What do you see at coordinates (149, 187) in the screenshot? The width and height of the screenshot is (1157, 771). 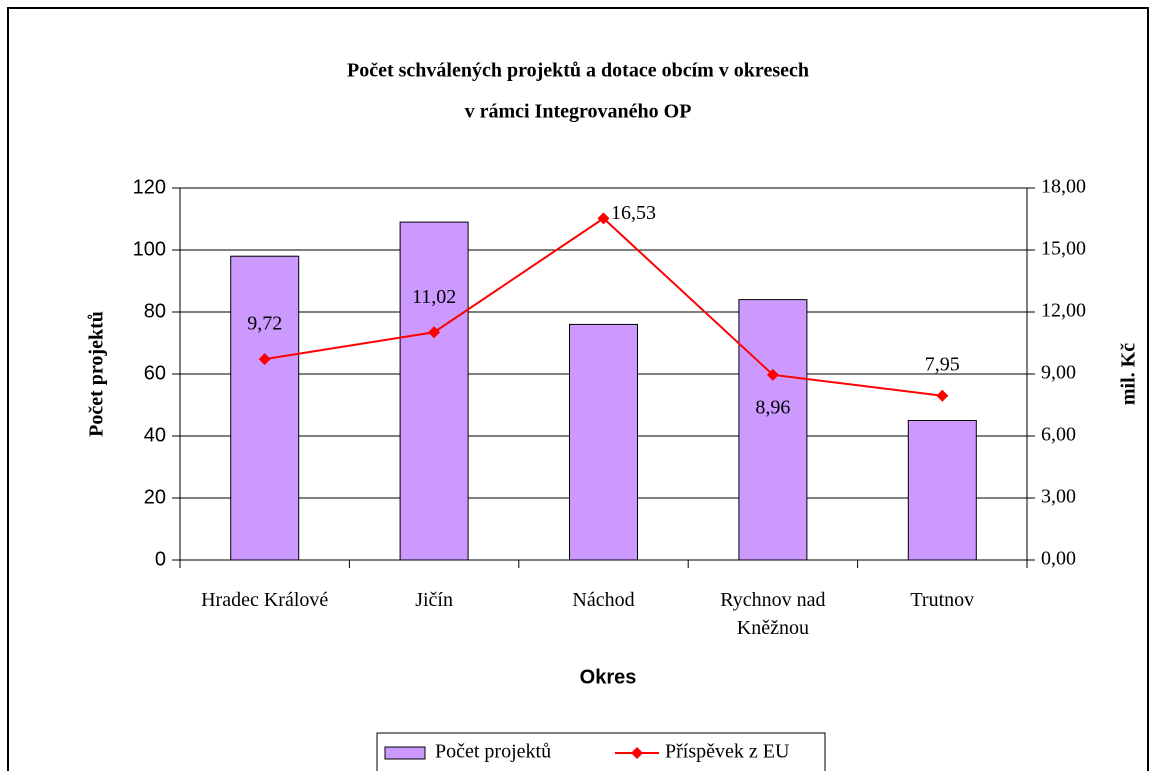 I see `y-tick-label: 120` at bounding box center [149, 187].